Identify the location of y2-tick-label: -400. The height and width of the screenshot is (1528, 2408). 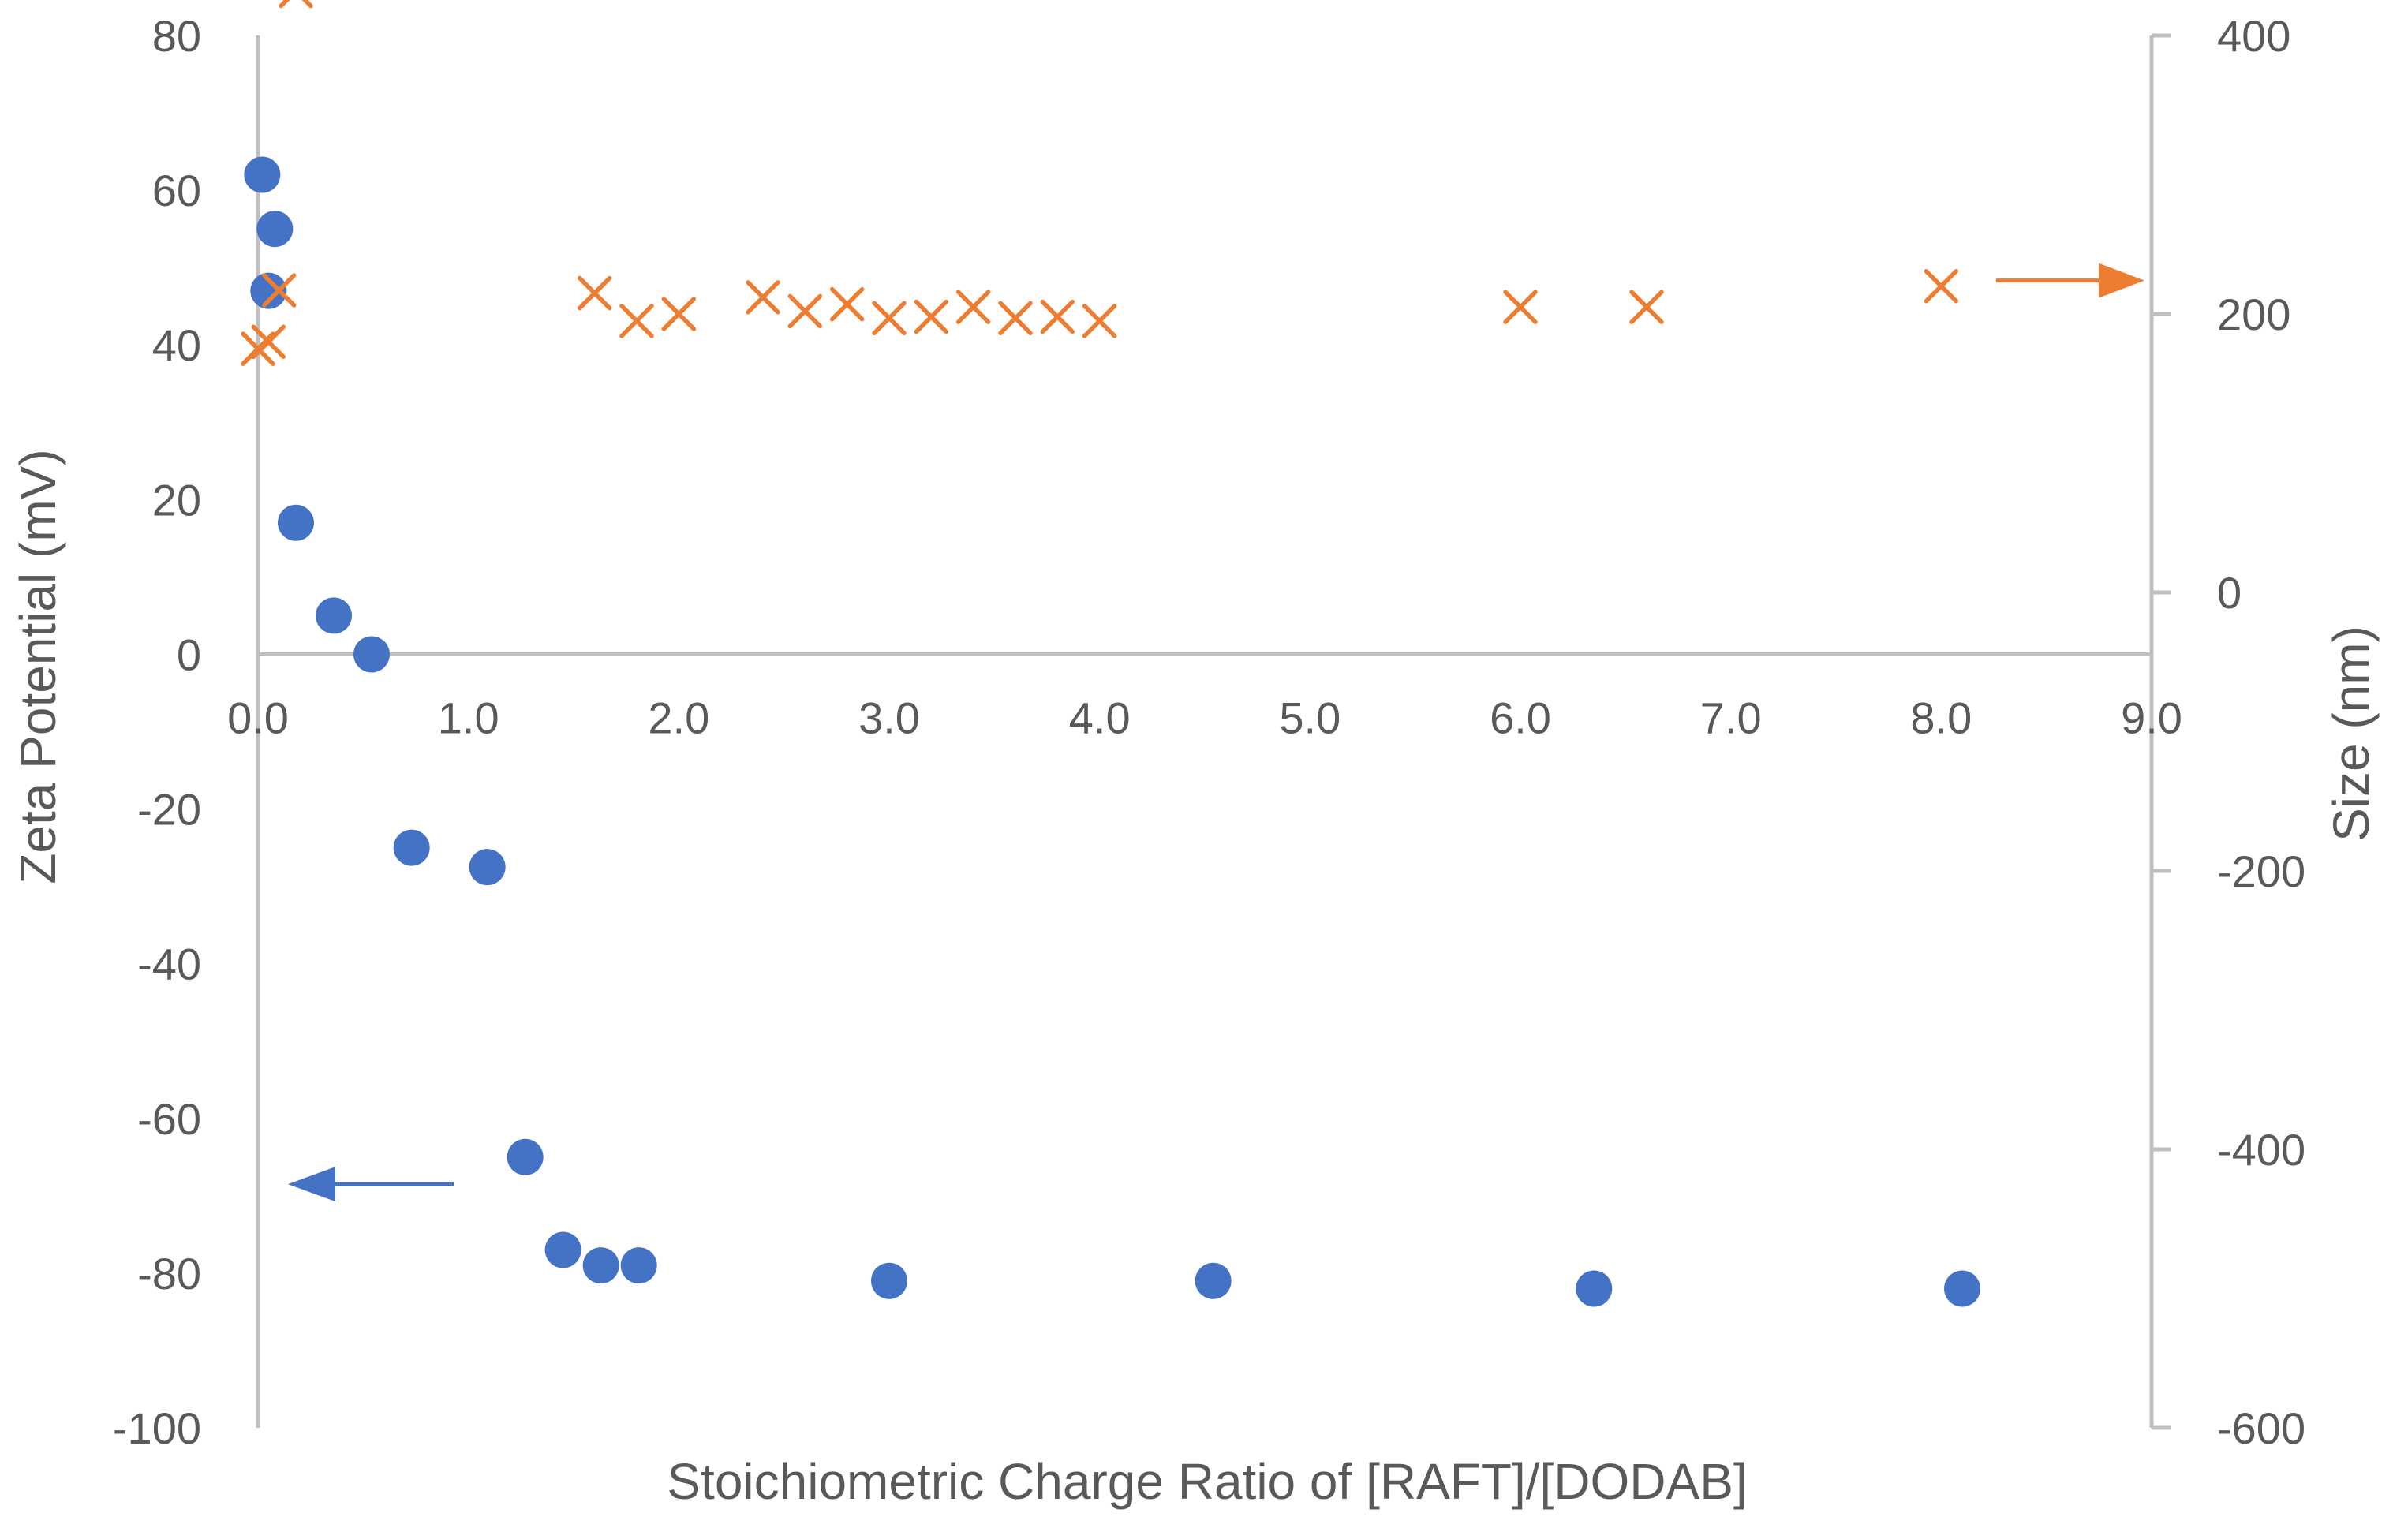
(2261, 1150).